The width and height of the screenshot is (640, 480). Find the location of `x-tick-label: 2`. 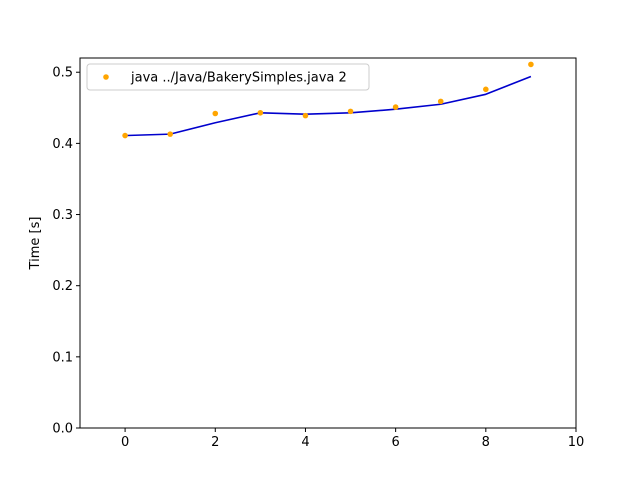

x-tick-label: 2 is located at coordinates (215, 442).